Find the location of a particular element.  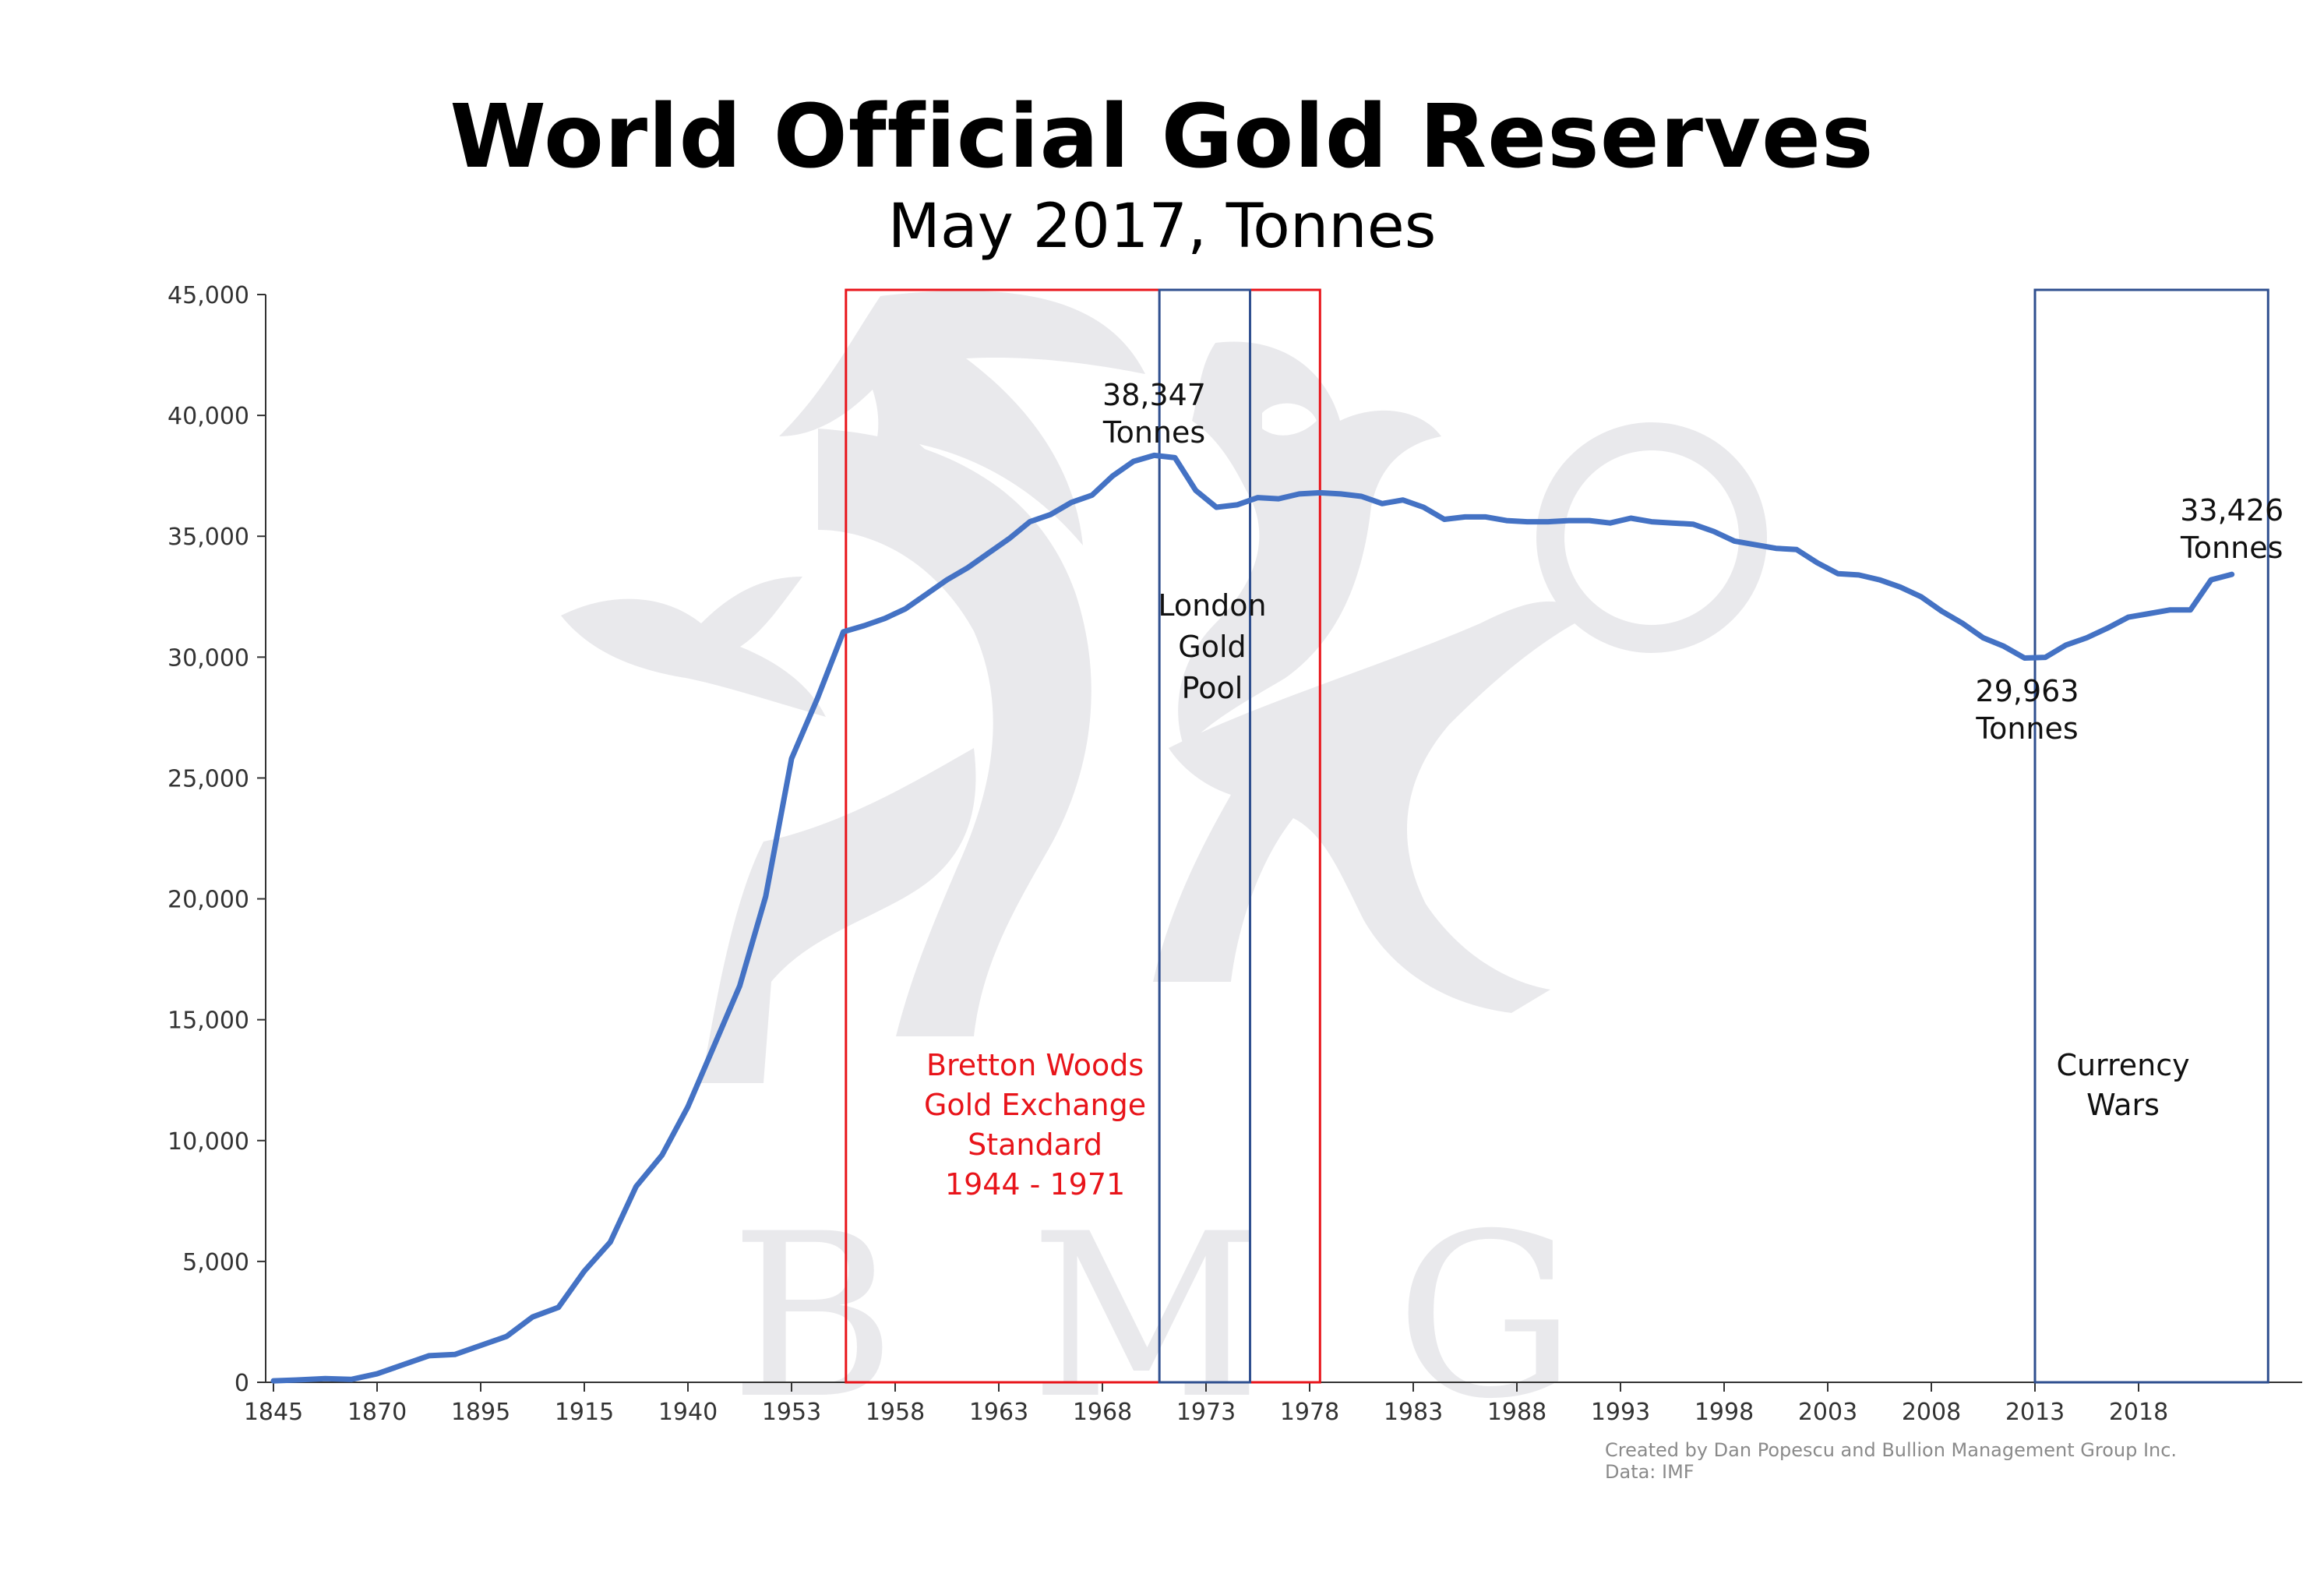

y-tick-label: 10,000 is located at coordinates (209, 1142).